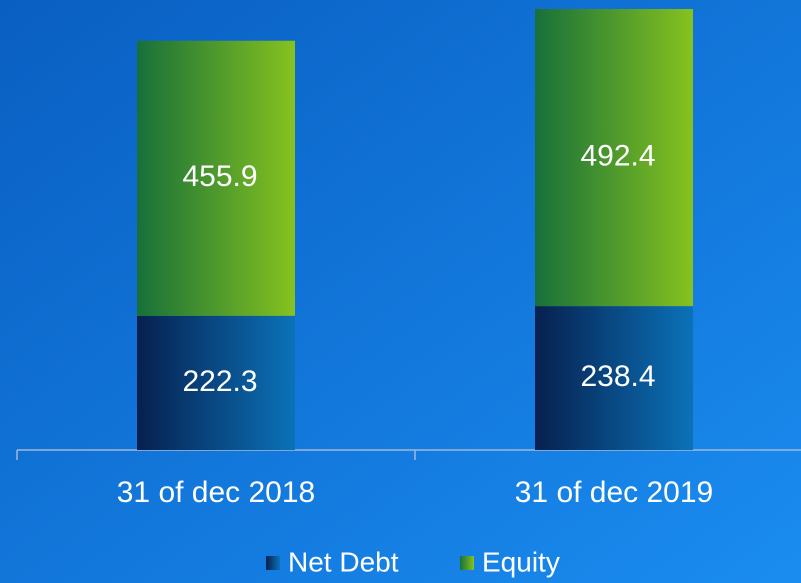 The height and width of the screenshot is (583, 801). I want to click on legend-label: Net Debt, so click(343, 561).